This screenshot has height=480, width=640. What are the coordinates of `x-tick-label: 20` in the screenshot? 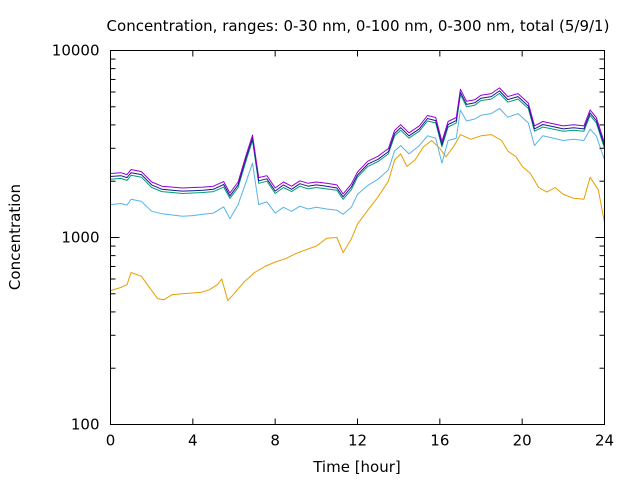 It's located at (522, 441).